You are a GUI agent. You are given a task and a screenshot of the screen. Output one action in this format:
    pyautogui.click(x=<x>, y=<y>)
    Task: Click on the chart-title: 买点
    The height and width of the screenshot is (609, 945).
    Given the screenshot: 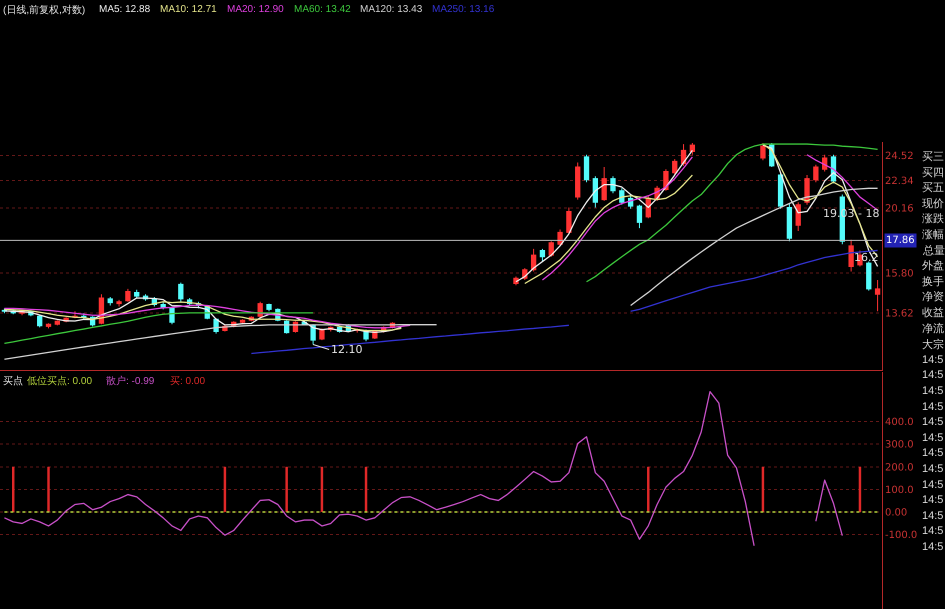 What is the action you would take?
    pyautogui.click(x=13, y=381)
    